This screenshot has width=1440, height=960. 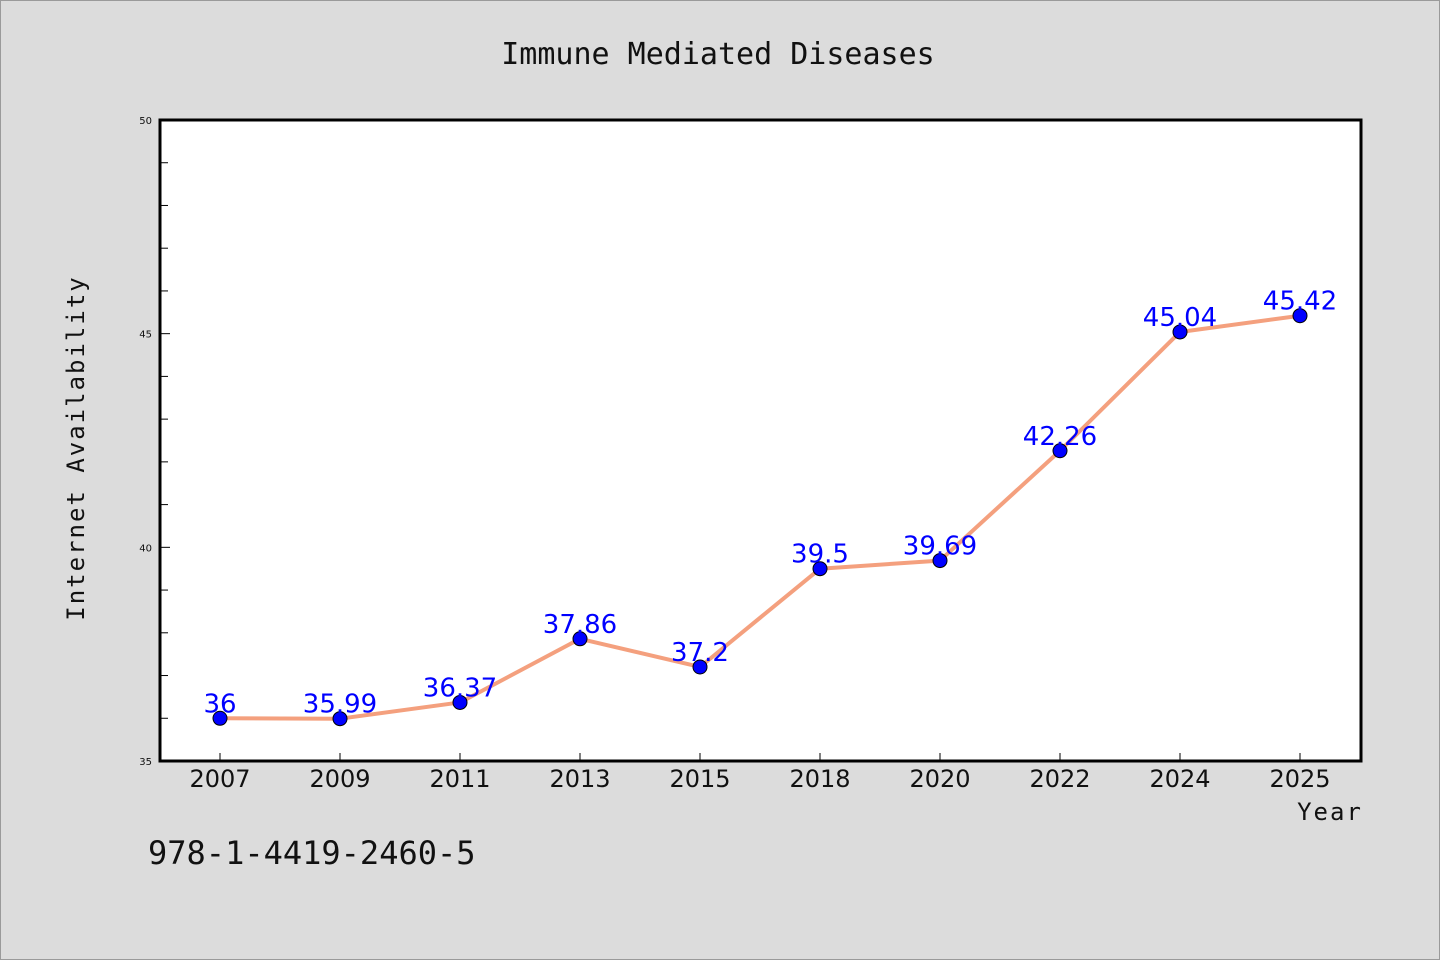 I want to click on x-axis: 2007 2009 2011 2013 2015 2018 2020 2022 2024 2025, so click(x=760, y=773).